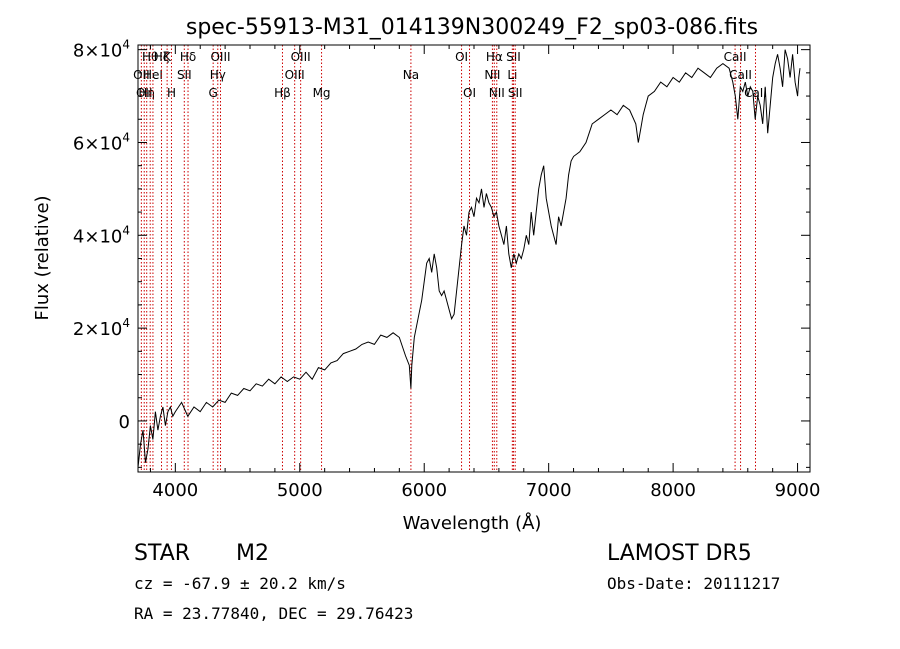 Image resolution: width=900 pixels, height=649 pixels. I want to click on y-tick-label-2: 4×10⁴, so click(101, 235).